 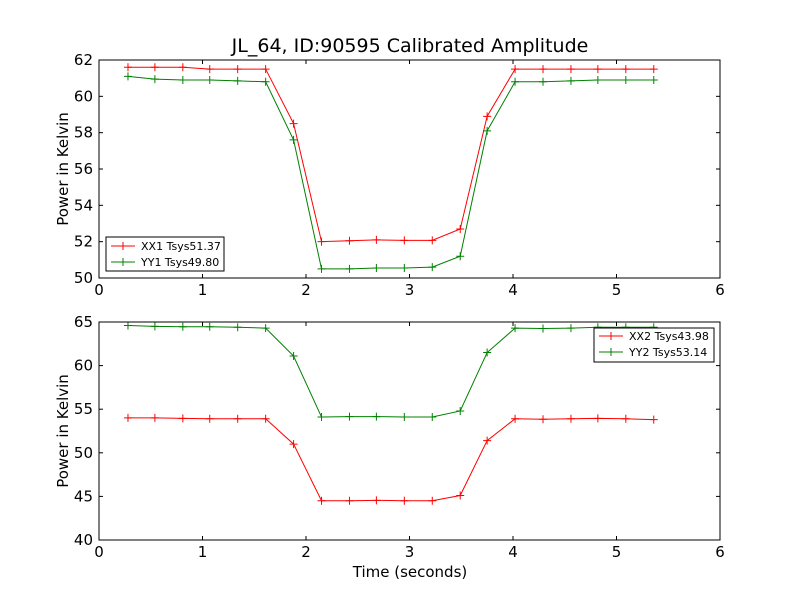 What do you see at coordinates (667, 352) in the screenshot?
I see `legend-label: YY2 Tsys53.14` at bounding box center [667, 352].